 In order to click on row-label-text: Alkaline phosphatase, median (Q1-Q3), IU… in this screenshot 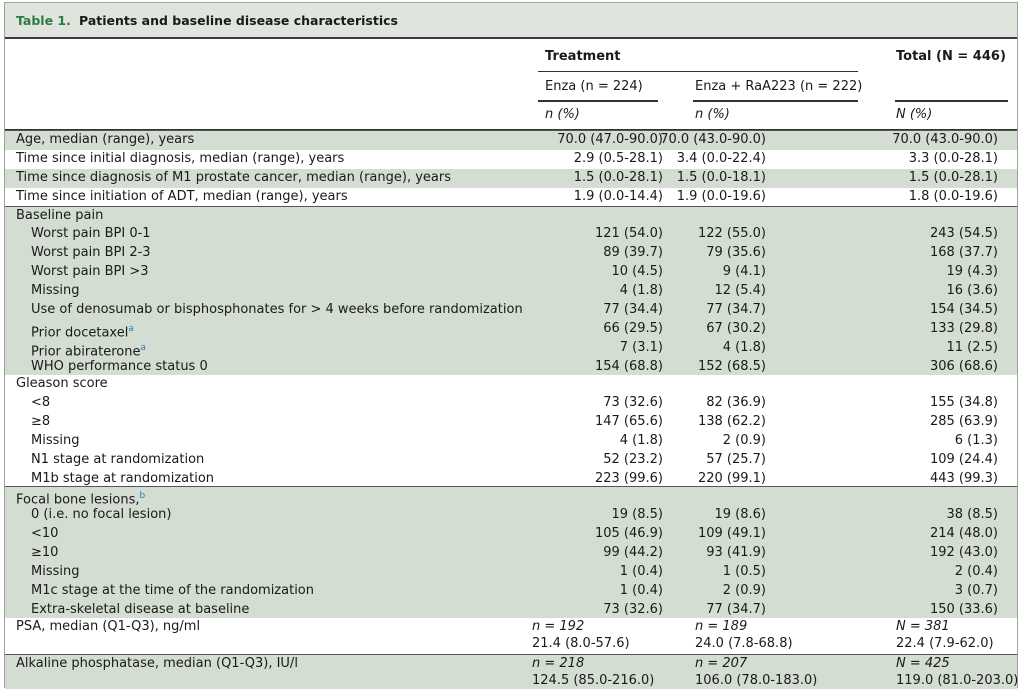, I will do `click(157, 663)`.